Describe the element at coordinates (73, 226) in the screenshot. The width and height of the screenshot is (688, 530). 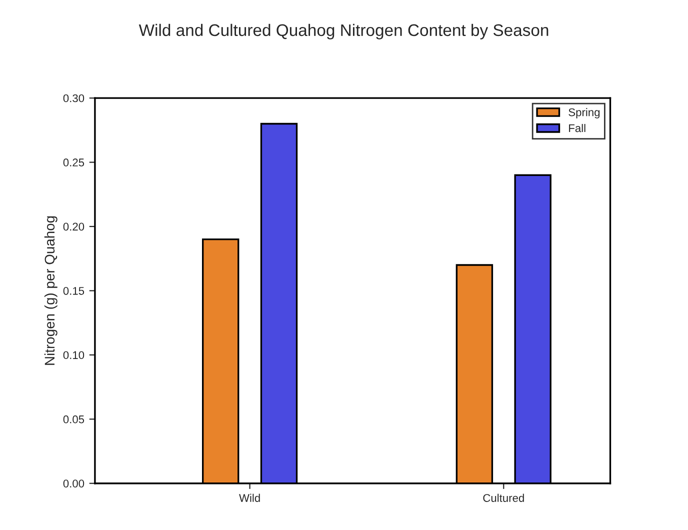
I see `y-tick-label: 0.20` at that location.